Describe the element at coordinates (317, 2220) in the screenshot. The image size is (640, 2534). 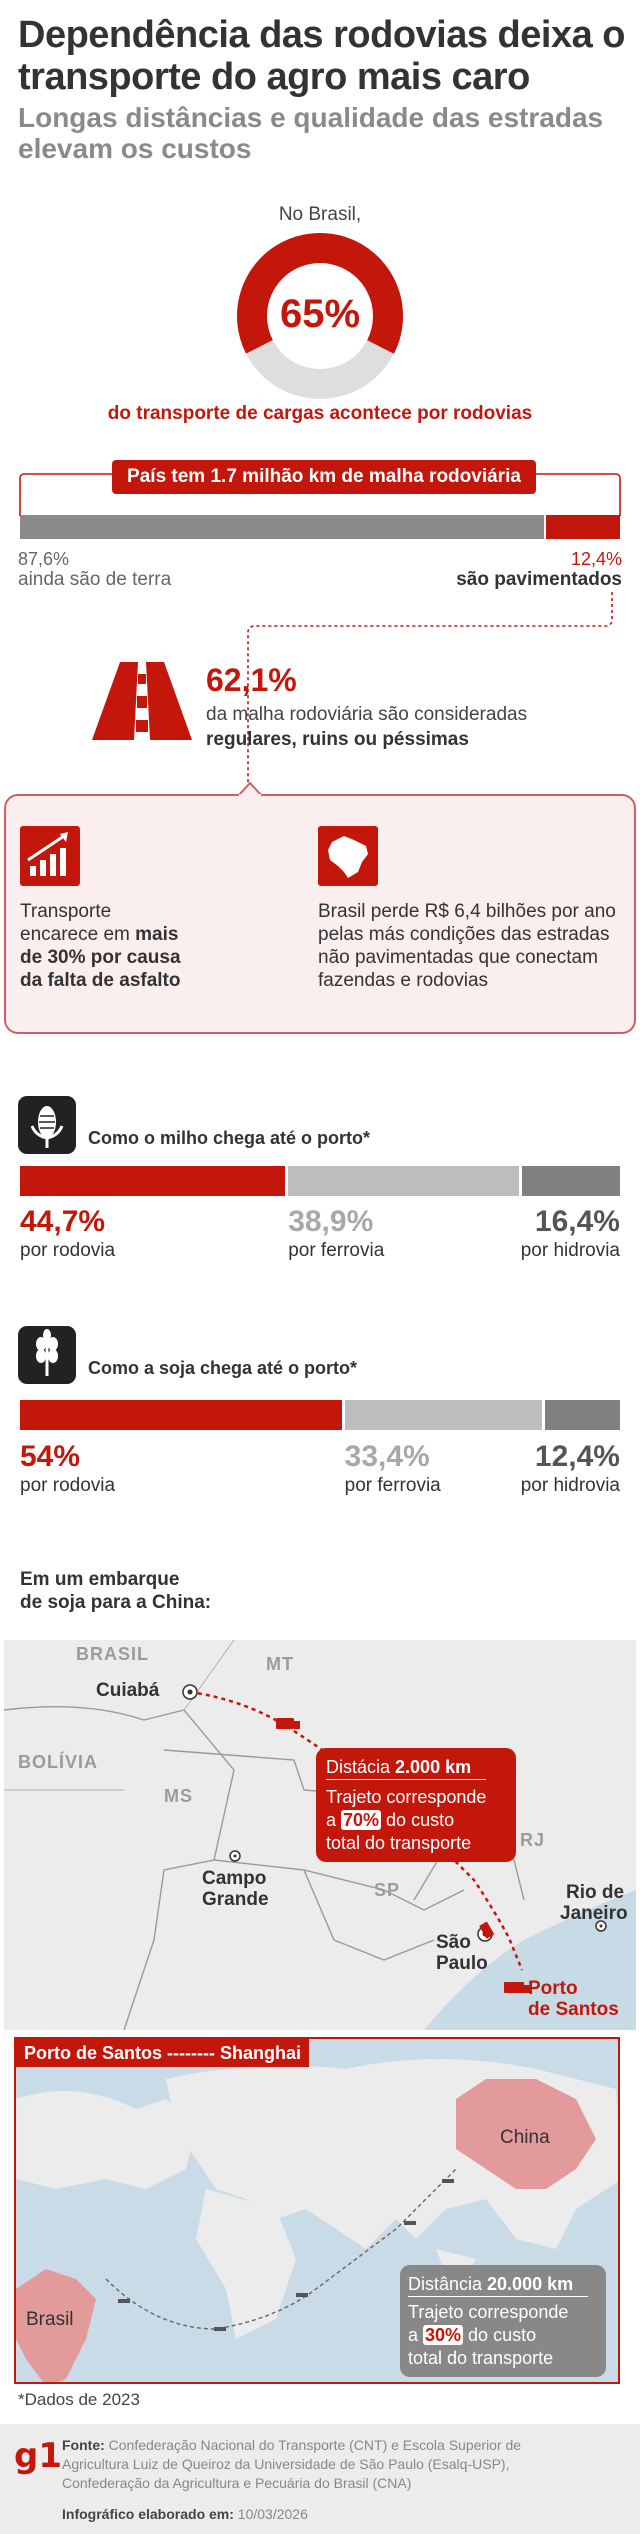
I see `world-map-shapes` at that location.